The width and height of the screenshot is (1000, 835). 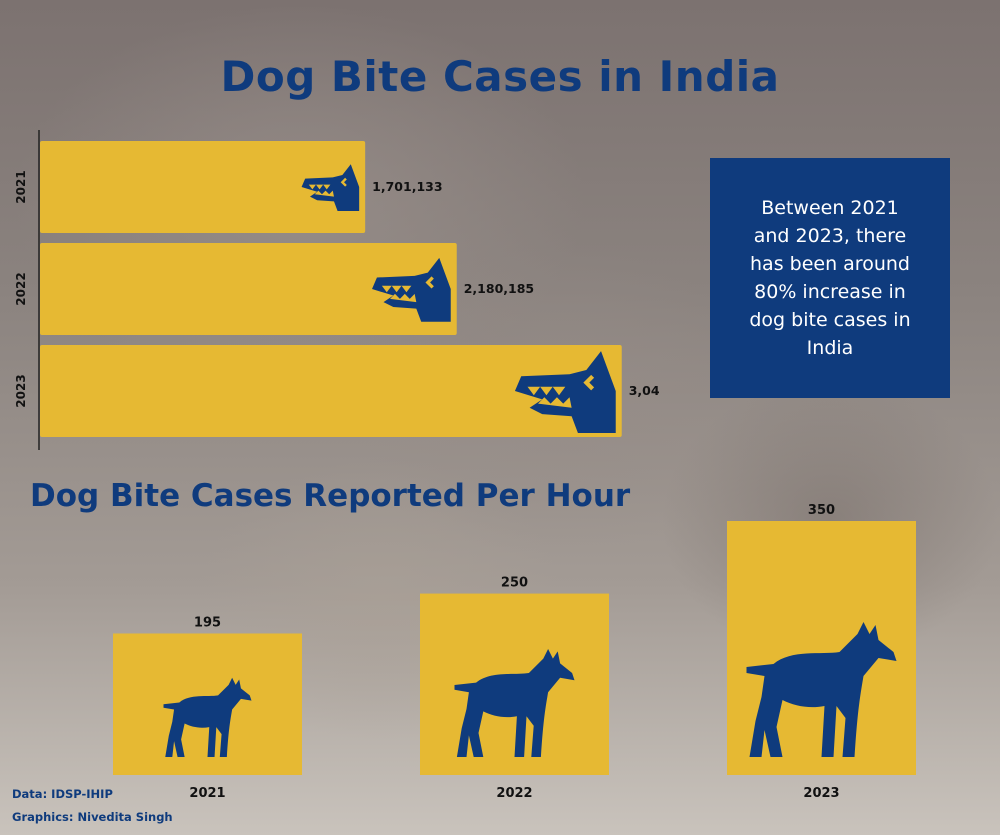 What do you see at coordinates (407, 186) in the screenshot?
I see `bar-value-label: 1,701,133` at bounding box center [407, 186].